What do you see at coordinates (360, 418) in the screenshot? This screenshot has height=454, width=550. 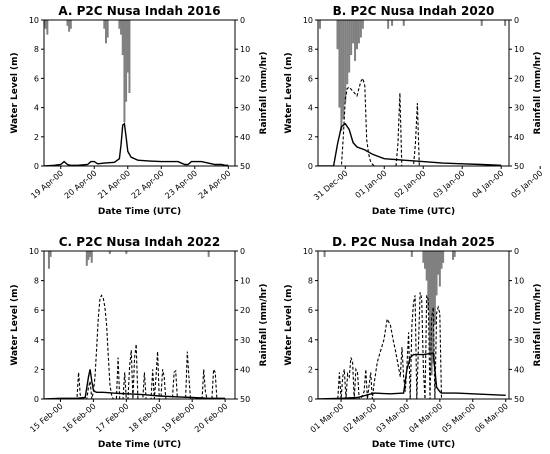 I see `x-tick-label: 02 Mar-00` at bounding box center [360, 418].